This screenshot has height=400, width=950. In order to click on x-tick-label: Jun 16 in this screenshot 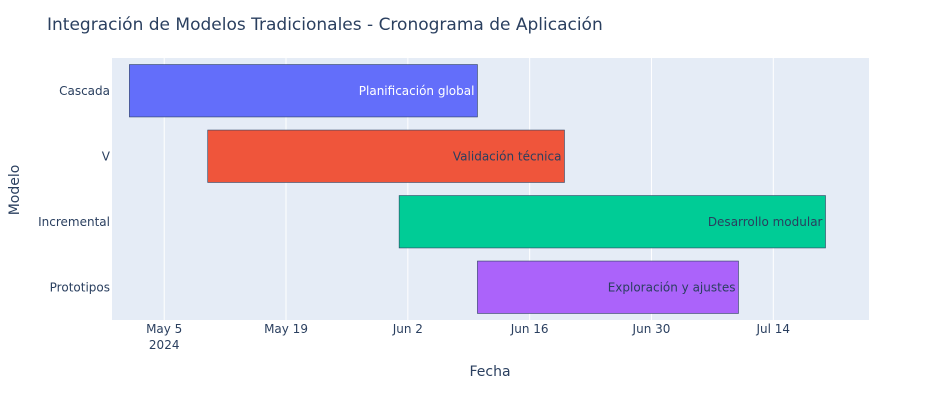, I will do `click(529, 329)`.